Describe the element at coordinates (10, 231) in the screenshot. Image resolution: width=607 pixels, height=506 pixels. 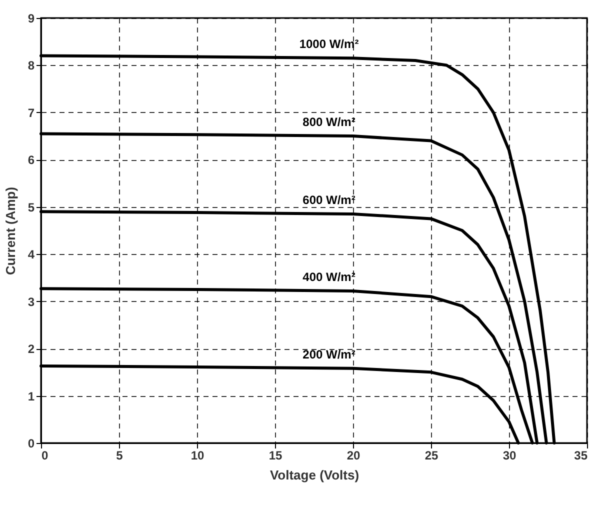
I see `y-axis-title: Current (Amp)` at that location.